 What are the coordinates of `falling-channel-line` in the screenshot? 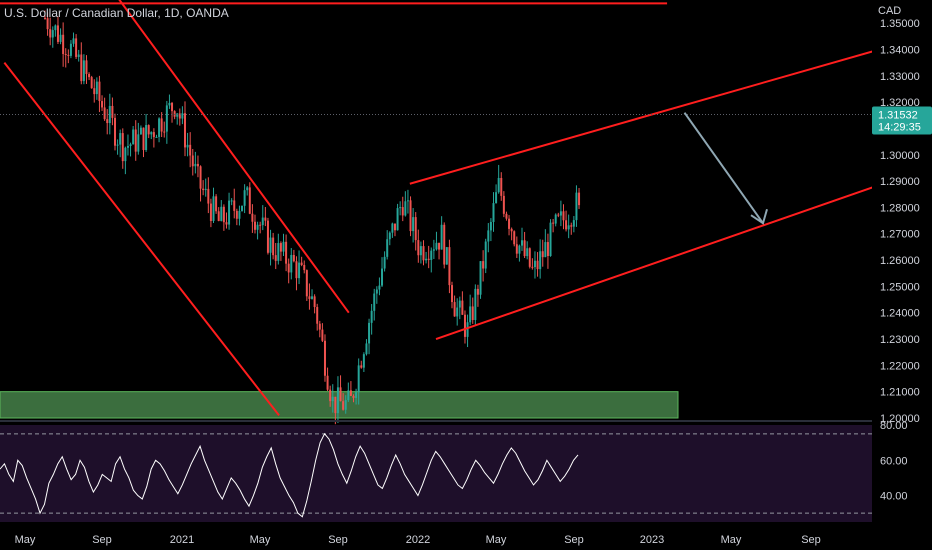 It's located at (234, 157).